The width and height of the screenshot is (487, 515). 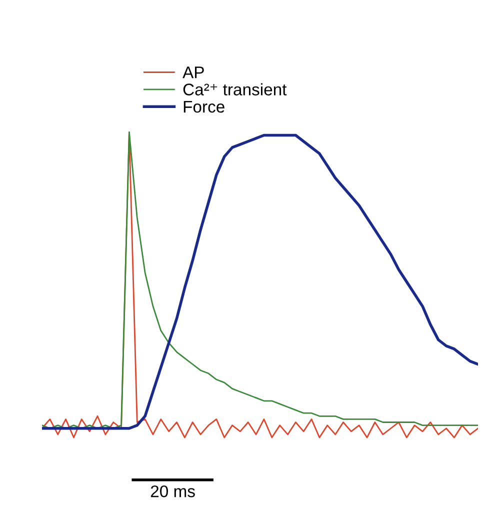 What do you see at coordinates (235, 89) in the screenshot?
I see `legend-label: Ca²⁺ transient` at bounding box center [235, 89].